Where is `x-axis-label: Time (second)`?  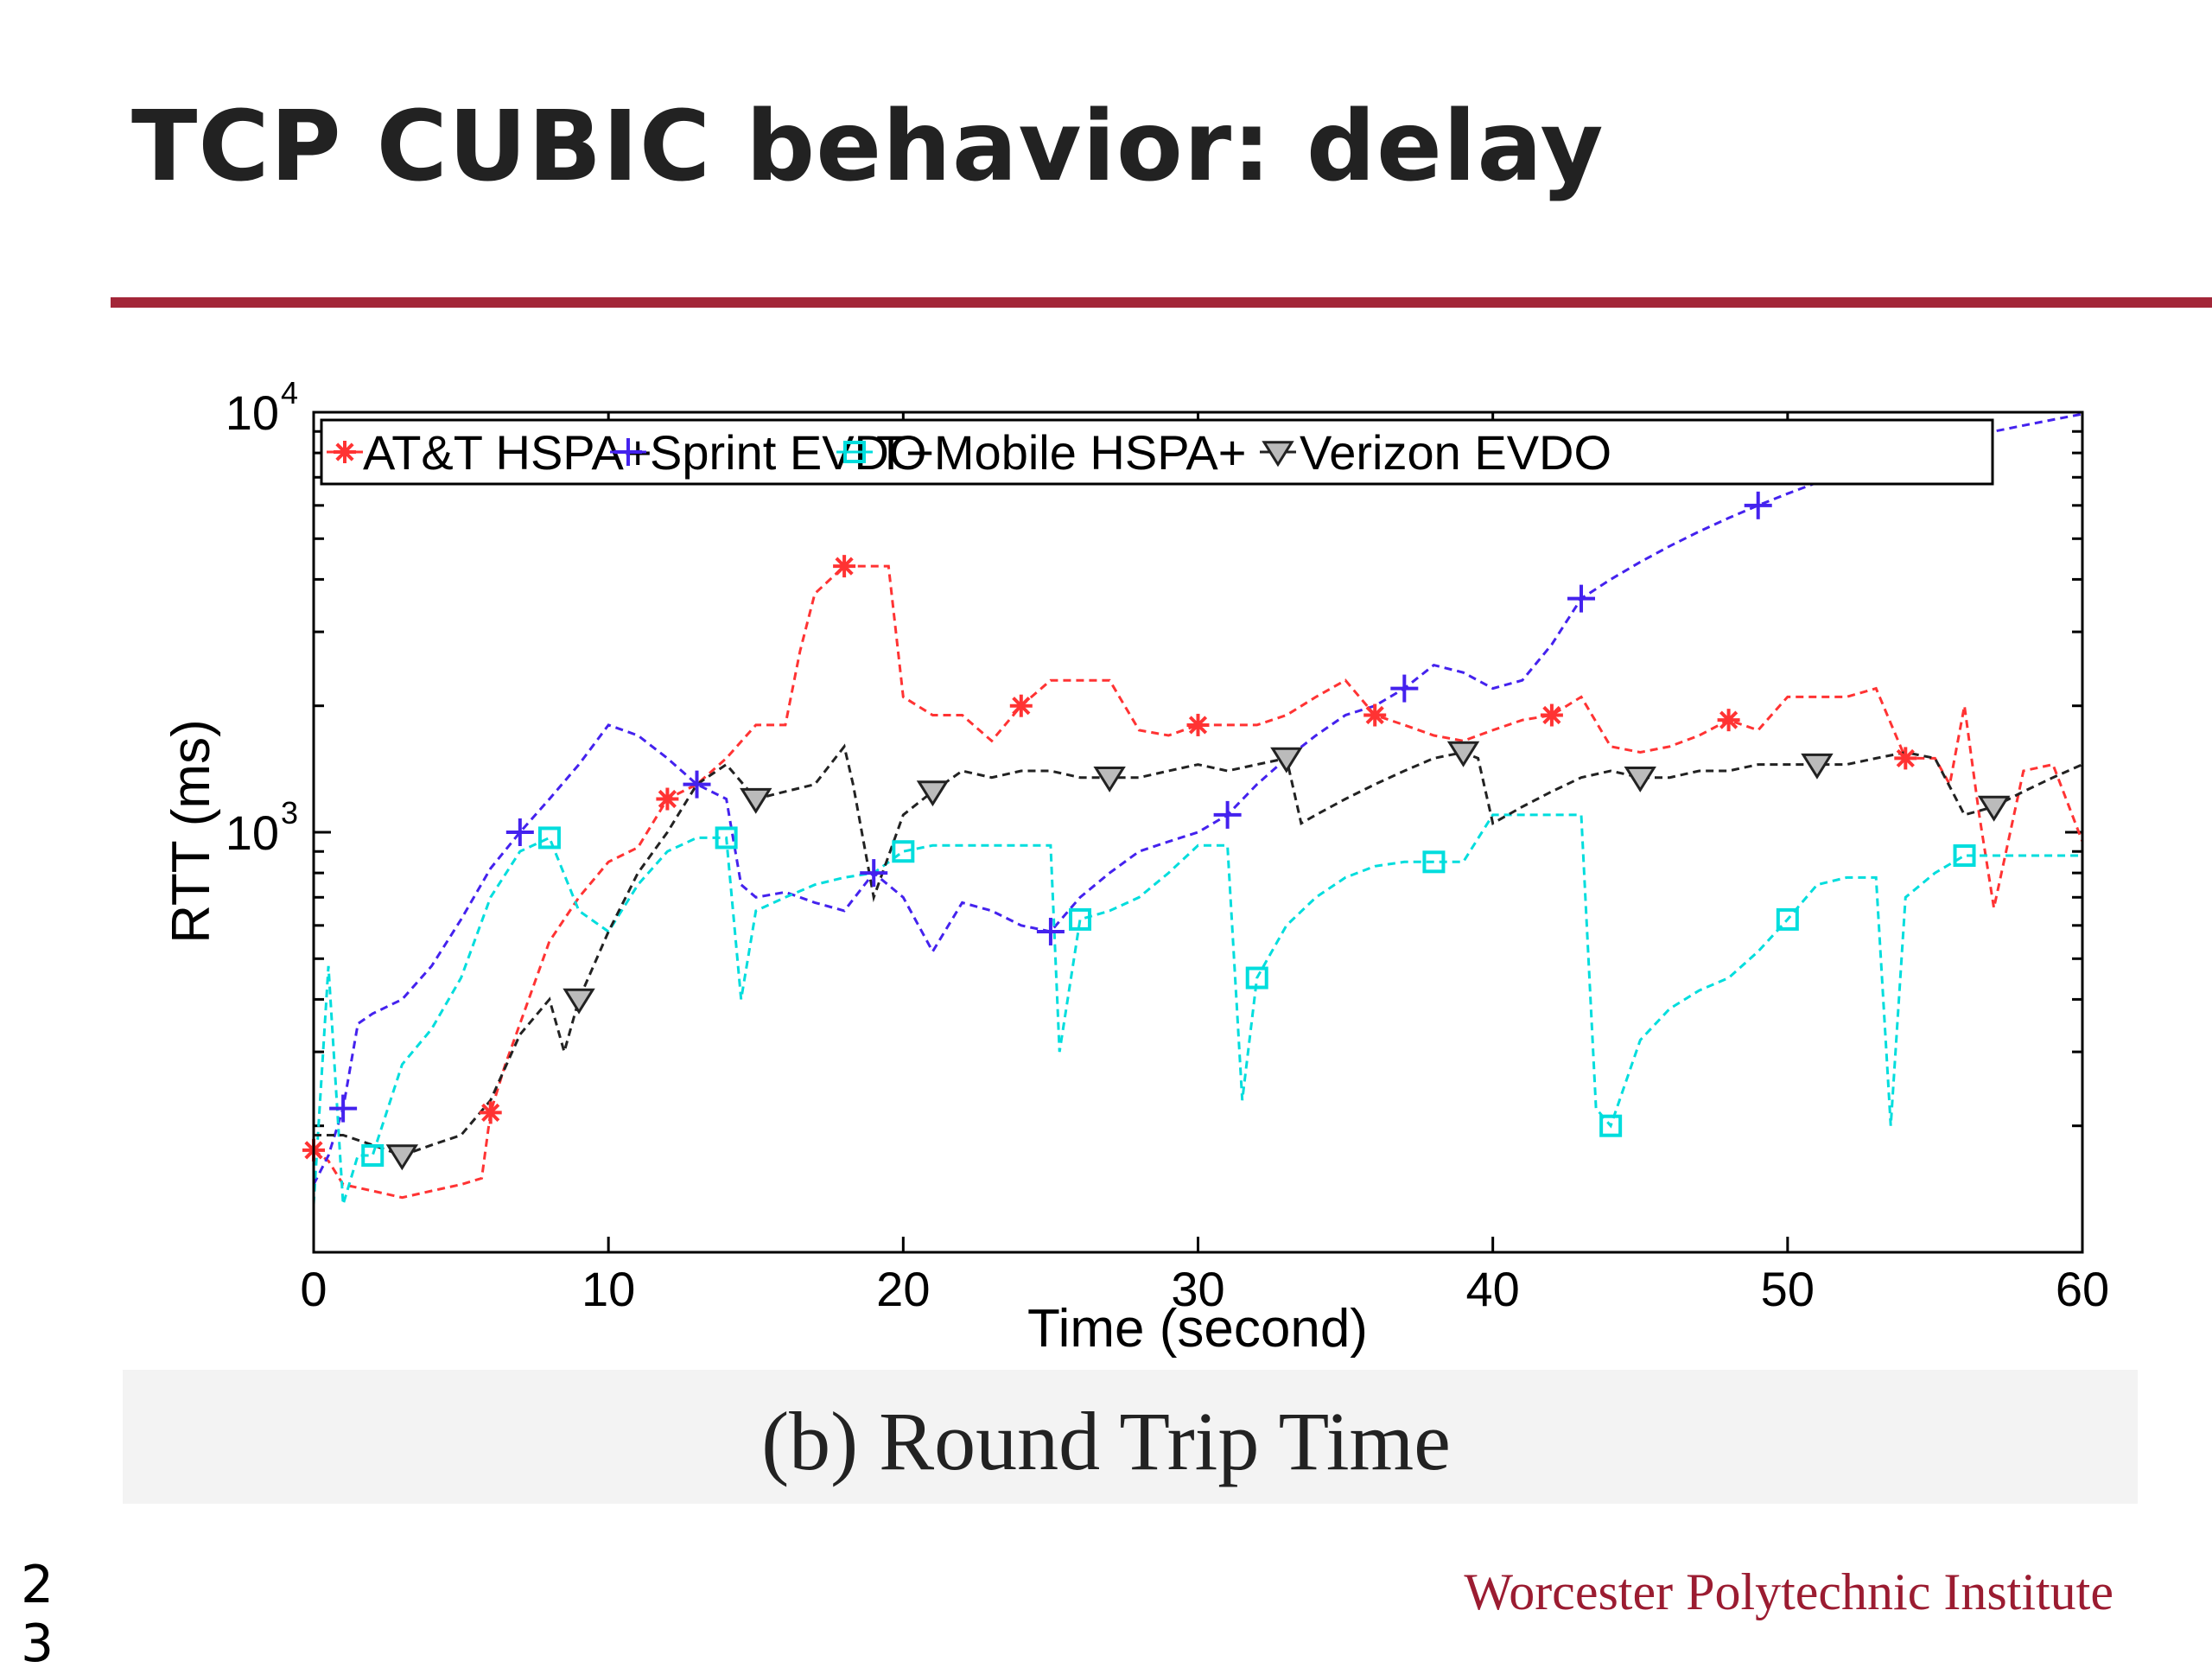 x-axis-label: Time (second) is located at coordinates (1197, 1329).